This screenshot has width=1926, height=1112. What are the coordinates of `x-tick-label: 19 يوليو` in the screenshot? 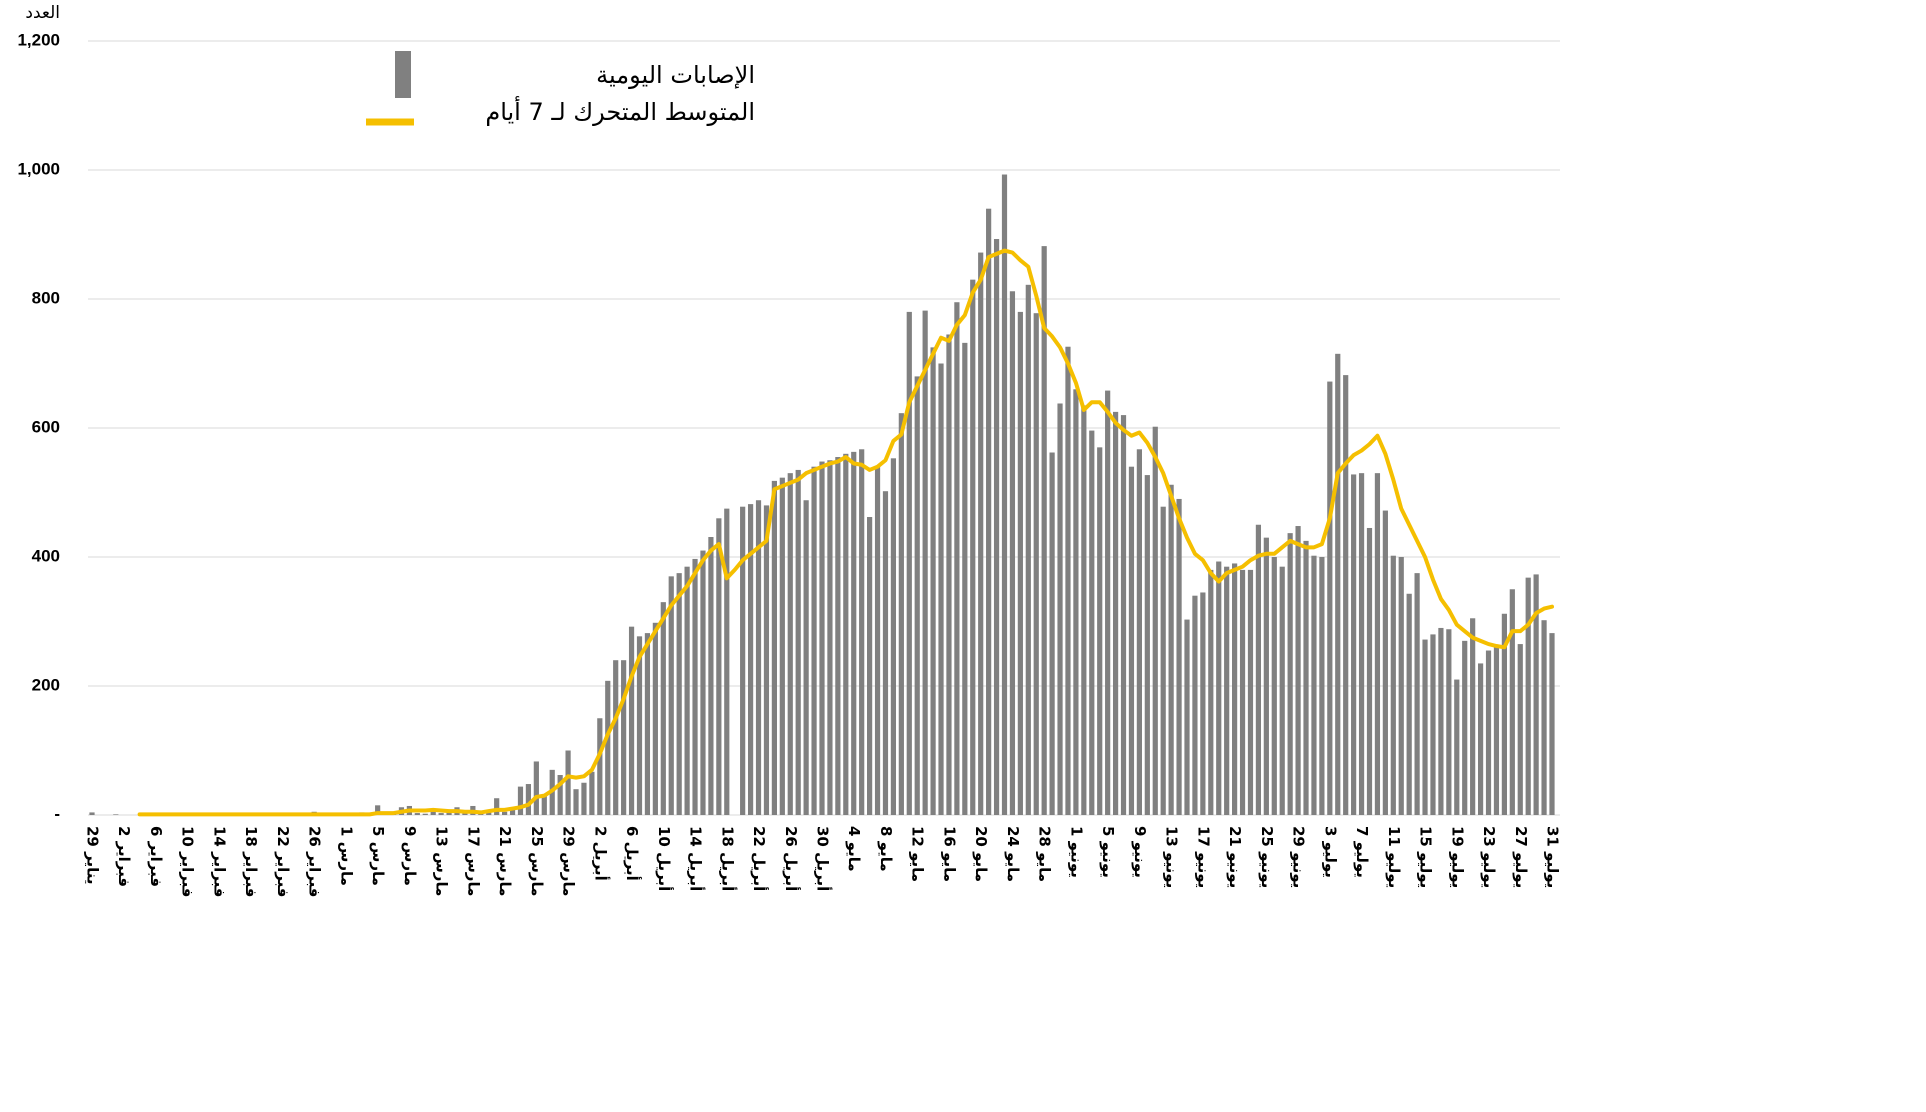 It's located at (1457, 857).